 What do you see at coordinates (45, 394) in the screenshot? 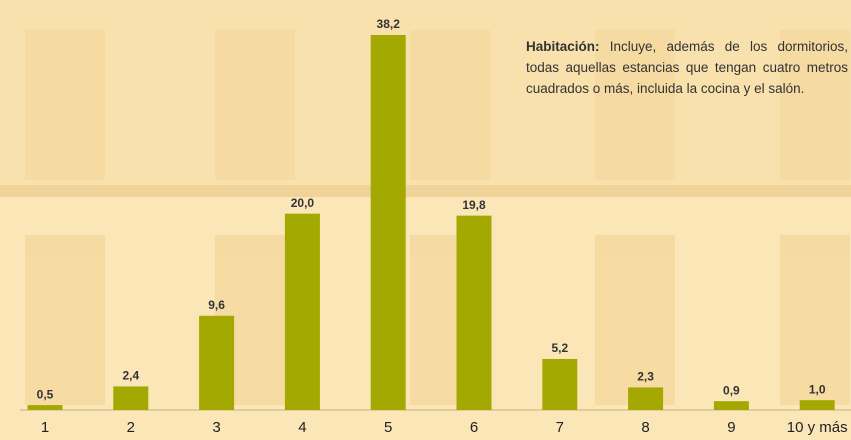
I see `value-label: 0,5` at bounding box center [45, 394].